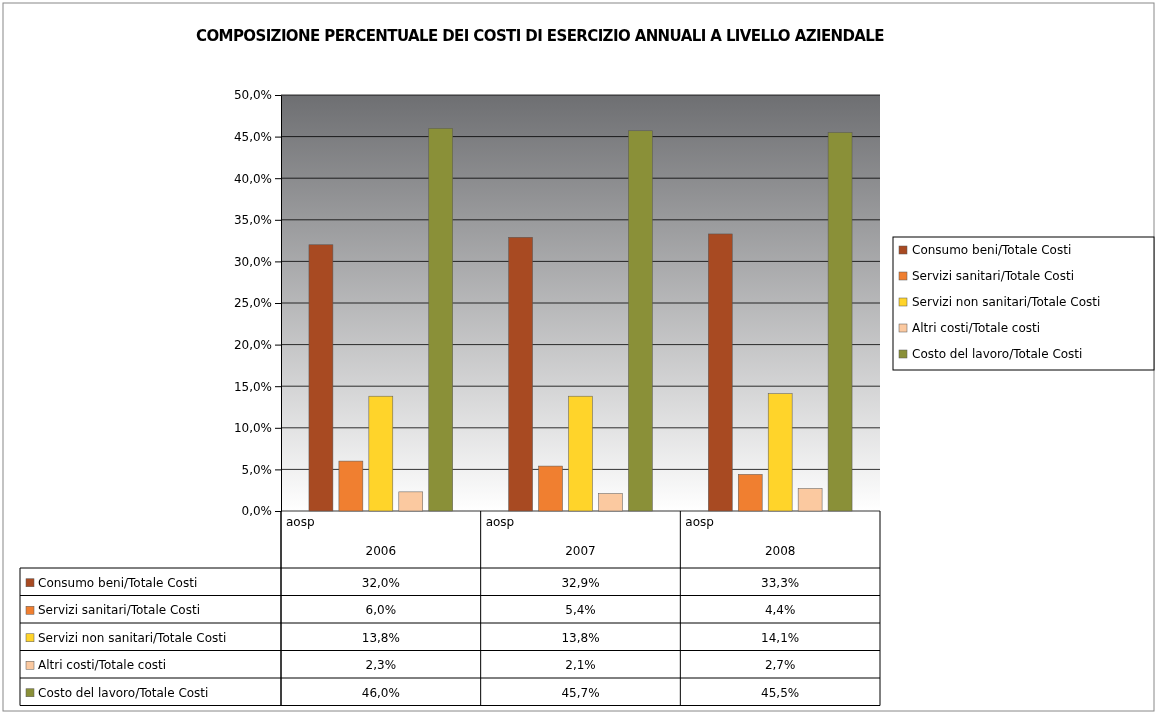  What do you see at coordinates (123, 692) in the screenshot?
I see `text: Costo del lavoro/Totale Costi` at bounding box center [123, 692].